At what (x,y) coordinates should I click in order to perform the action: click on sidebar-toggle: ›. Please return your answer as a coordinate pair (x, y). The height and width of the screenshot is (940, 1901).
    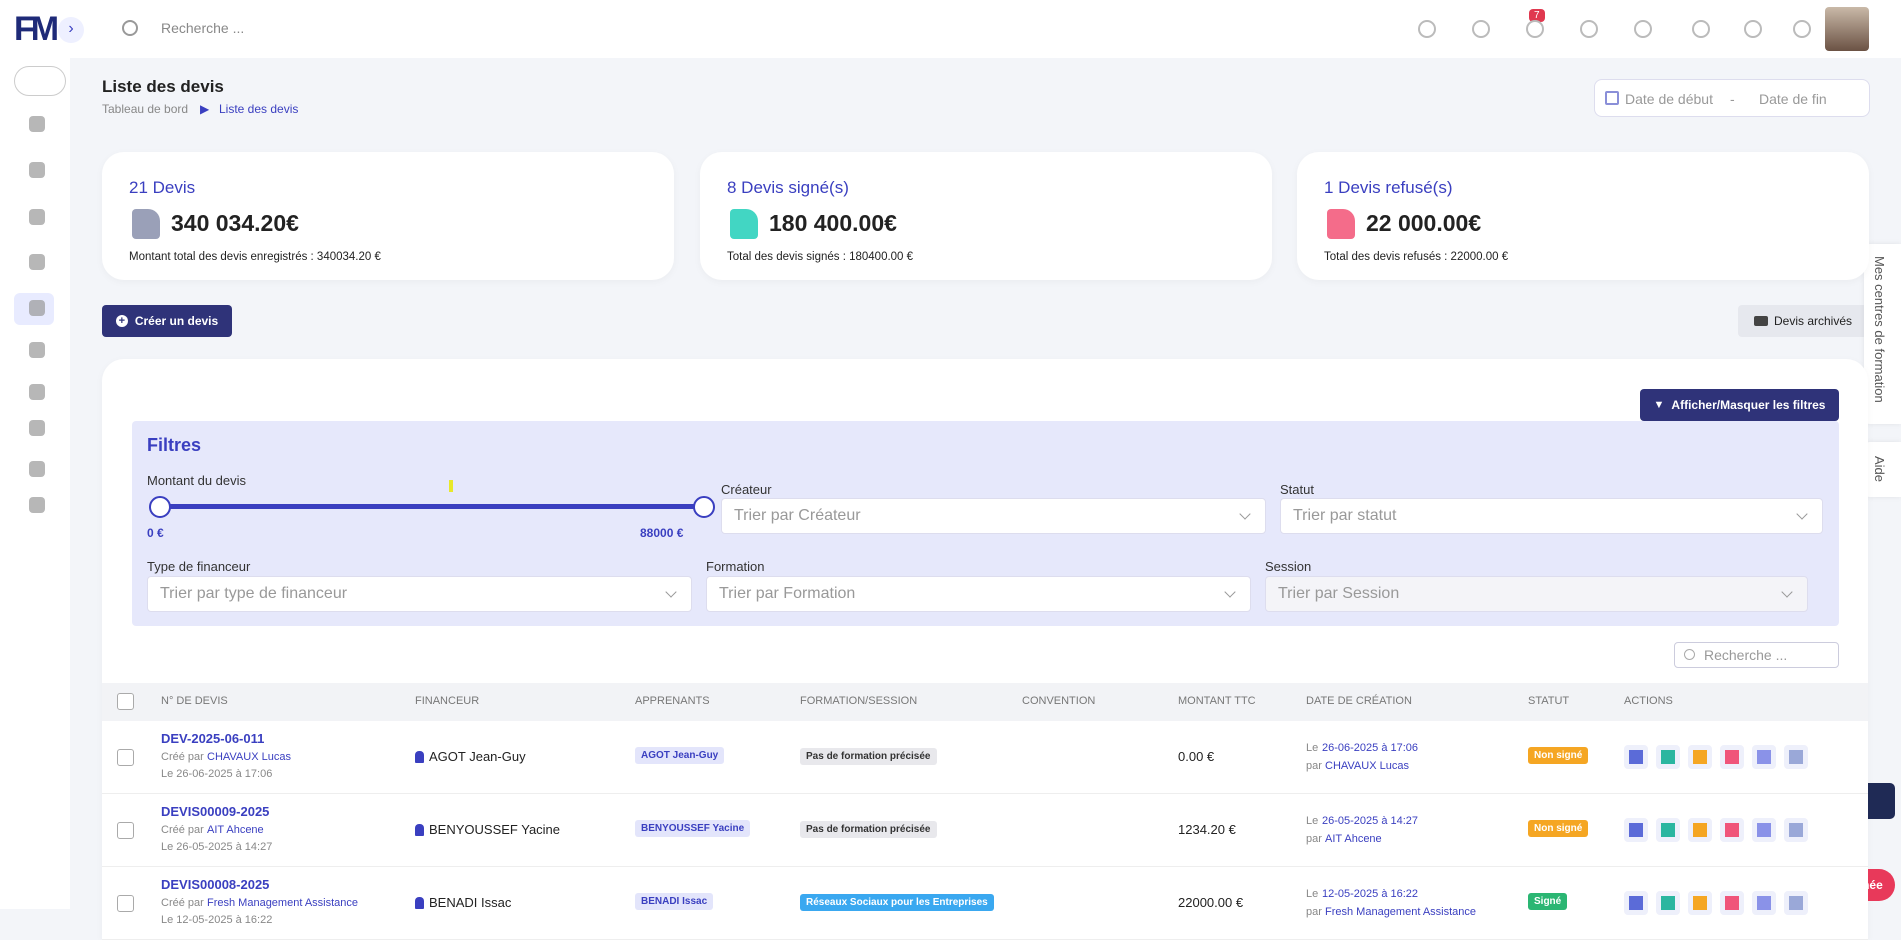
    Looking at the image, I should click on (71, 30).